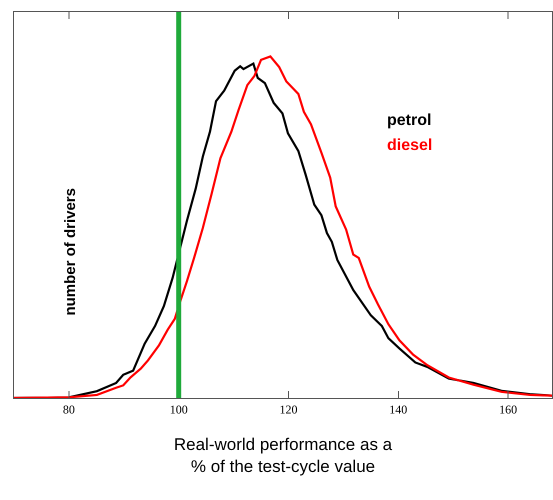 This screenshot has width=553, height=500. Describe the element at coordinates (508, 409) in the screenshot. I see `x-tick-label: 160` at that location.